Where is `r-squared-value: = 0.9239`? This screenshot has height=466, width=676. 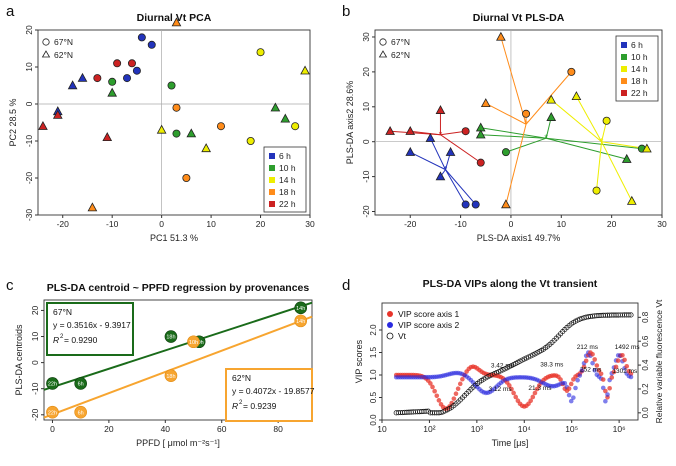
r-squared-value: = 0.9239 is located at coordinates (260, 406).